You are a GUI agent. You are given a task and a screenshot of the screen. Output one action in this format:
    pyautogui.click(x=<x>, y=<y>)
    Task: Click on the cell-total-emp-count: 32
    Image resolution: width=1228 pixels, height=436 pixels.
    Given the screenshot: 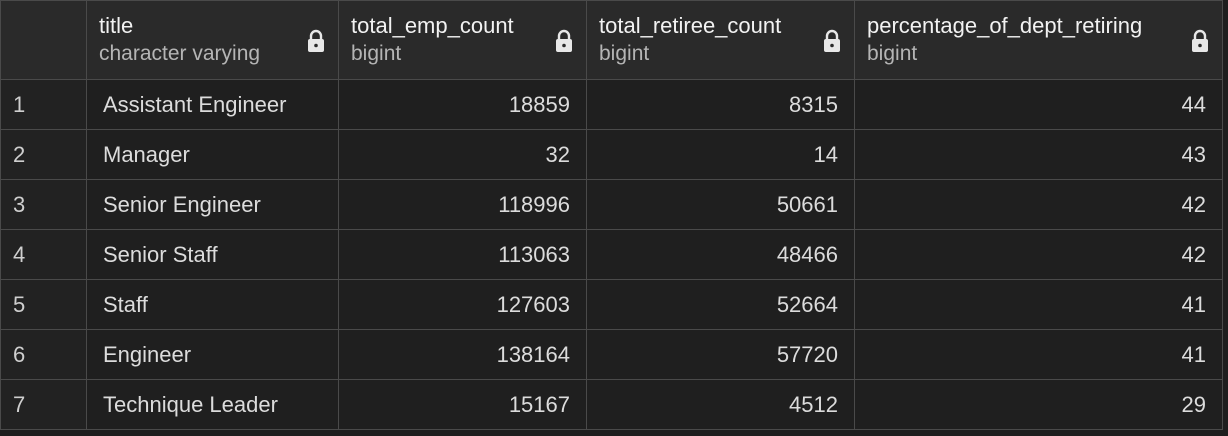 What is the action you would take?
    pyautogui.click(x=462, y=154)
    